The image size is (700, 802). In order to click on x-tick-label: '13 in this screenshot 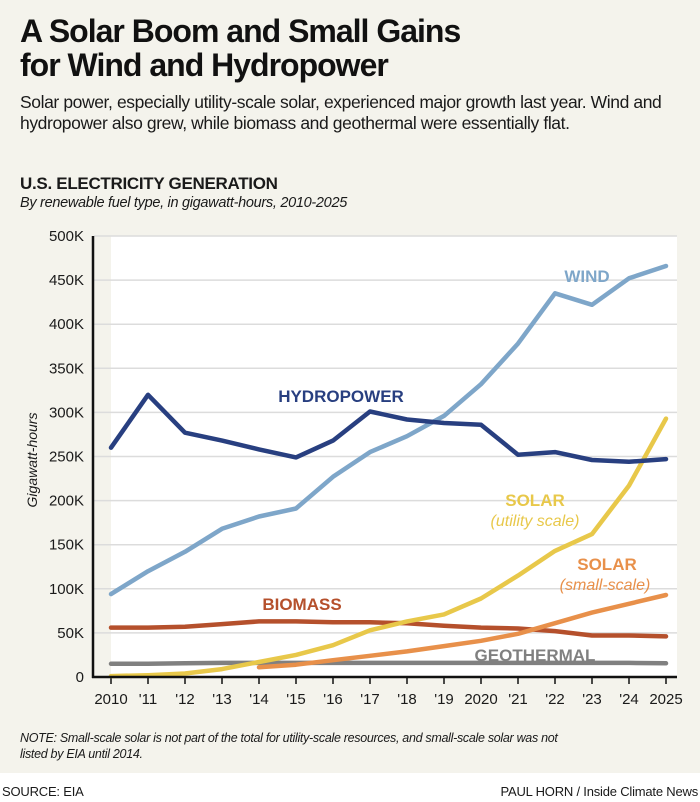, I will do `click(222, 699)`.